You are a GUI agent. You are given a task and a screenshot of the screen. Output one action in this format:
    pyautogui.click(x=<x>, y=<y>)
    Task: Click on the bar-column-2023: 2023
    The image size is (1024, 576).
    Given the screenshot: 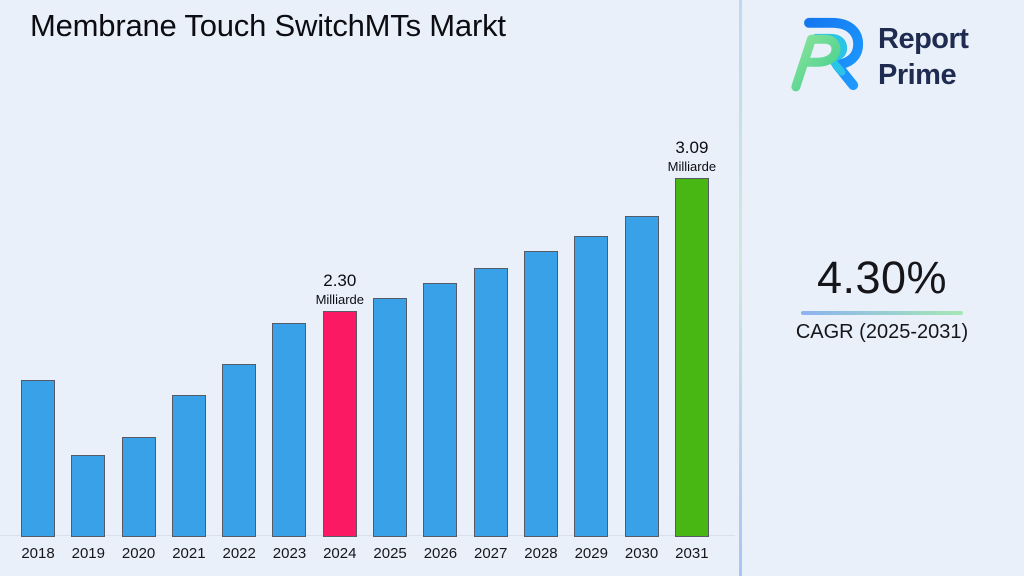 What is the action you would take?
    pyautogui.click(x=289, y=442)
    